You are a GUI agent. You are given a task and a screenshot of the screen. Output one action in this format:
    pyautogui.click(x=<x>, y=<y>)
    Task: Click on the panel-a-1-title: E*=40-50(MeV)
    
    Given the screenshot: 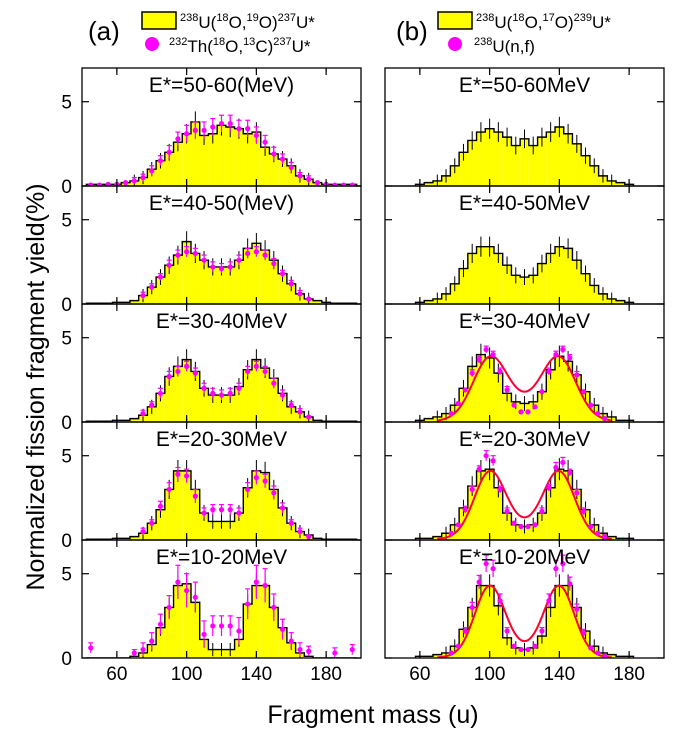 What is the action you would take?
    pyautogui.click(x=221, y=203)
    